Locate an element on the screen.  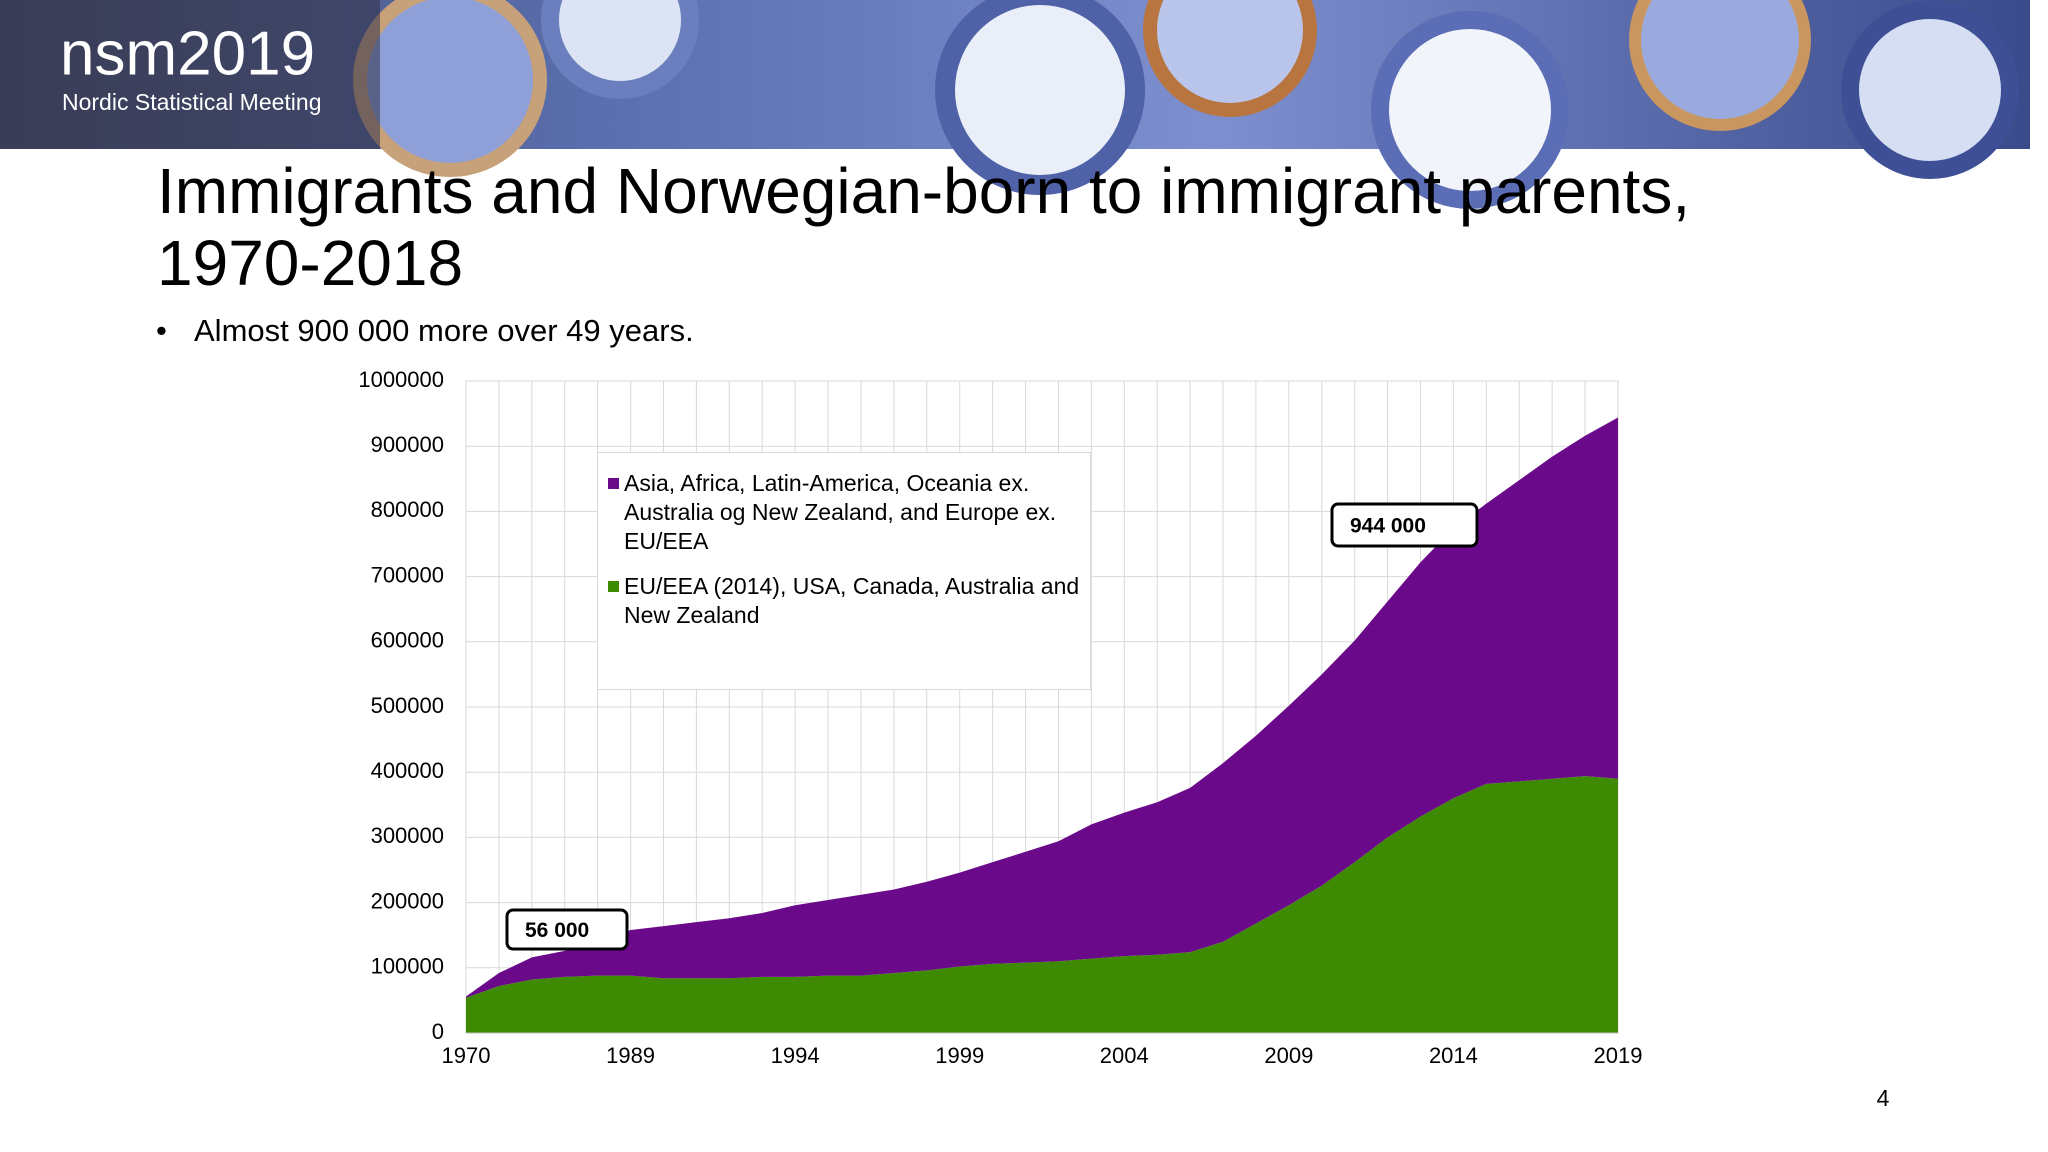
x-tick-label: 2009 is located at coordinates (1288, 1055).